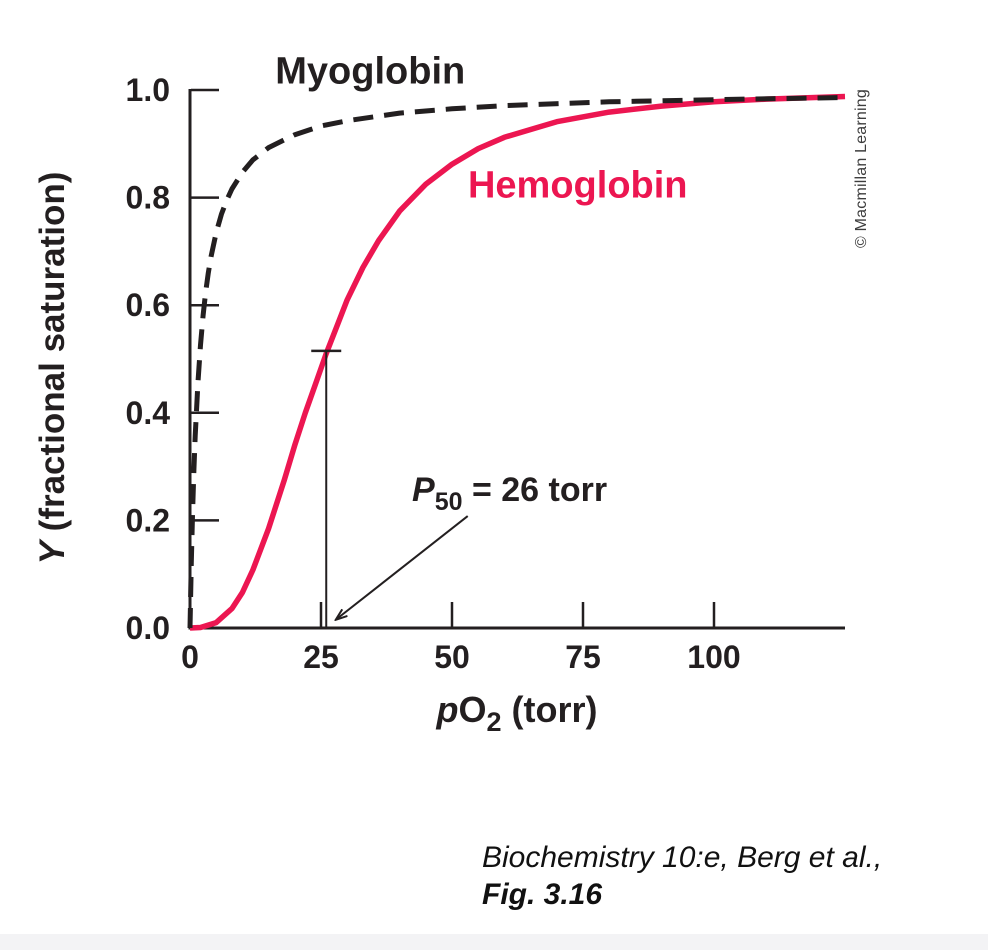 The width and height of the screenshot is (988, 950). I want to click on x-axis-title-rest: (torr), so click(550, 709).